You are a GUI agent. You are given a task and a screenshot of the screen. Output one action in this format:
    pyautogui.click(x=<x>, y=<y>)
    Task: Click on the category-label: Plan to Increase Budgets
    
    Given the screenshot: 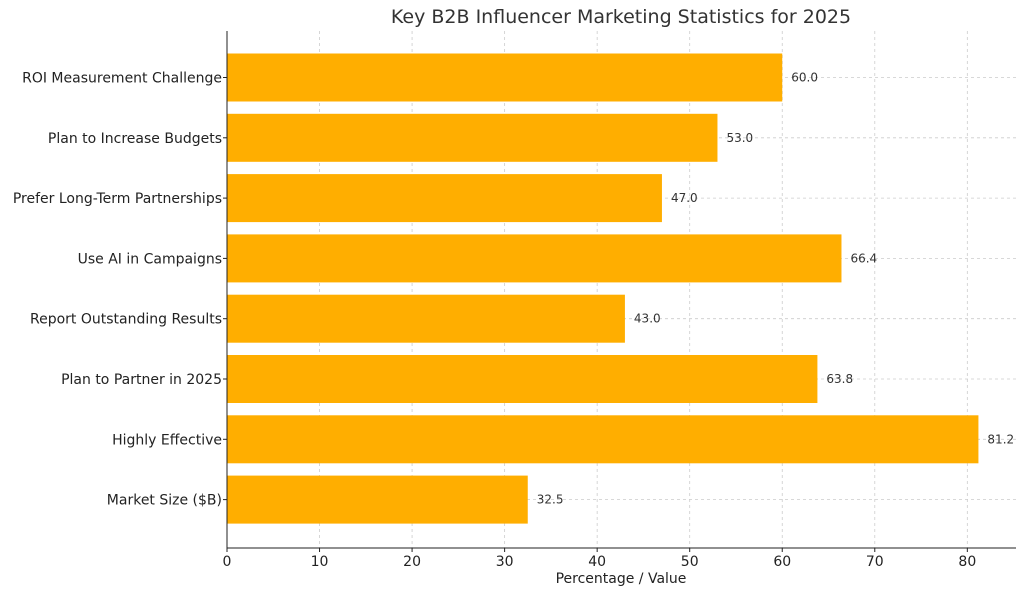 What is the action you would take?
    pyautogui.click(x=135, y=139)
    